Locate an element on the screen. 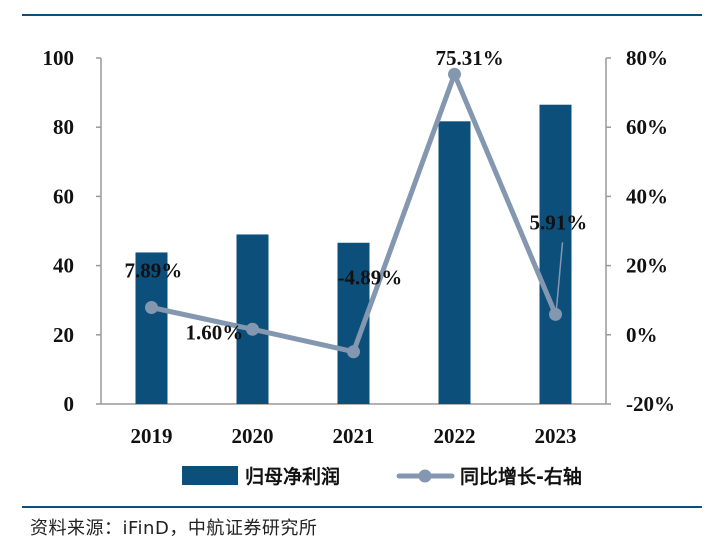 This screenshot has width=718, height=555. line-data-label: 7.89% is located at coordinates (154, 271).